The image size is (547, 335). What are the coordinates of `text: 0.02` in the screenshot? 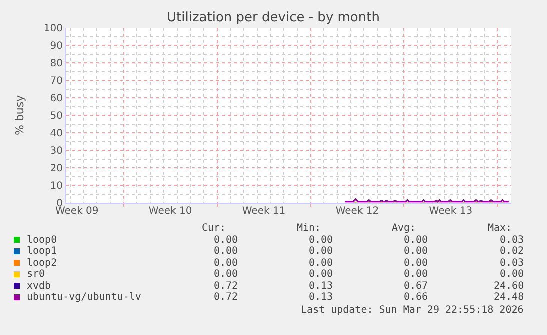 It's located at (512, 251).